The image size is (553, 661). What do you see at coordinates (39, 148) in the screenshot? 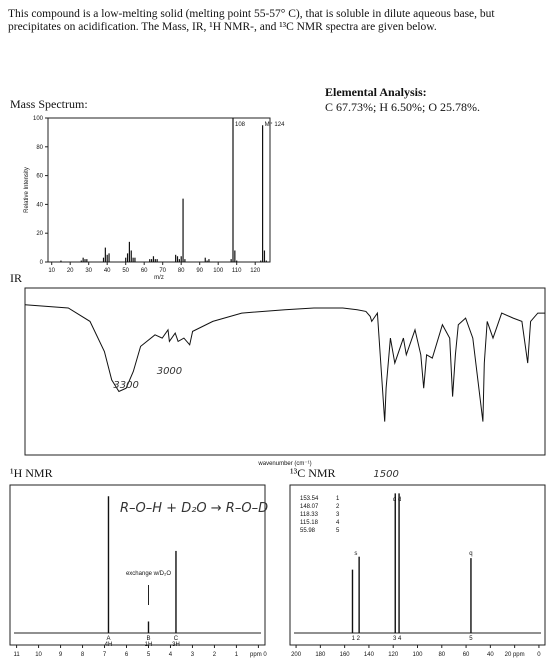
I see `y-tick-label: 80` at bounding box center [39, 148].